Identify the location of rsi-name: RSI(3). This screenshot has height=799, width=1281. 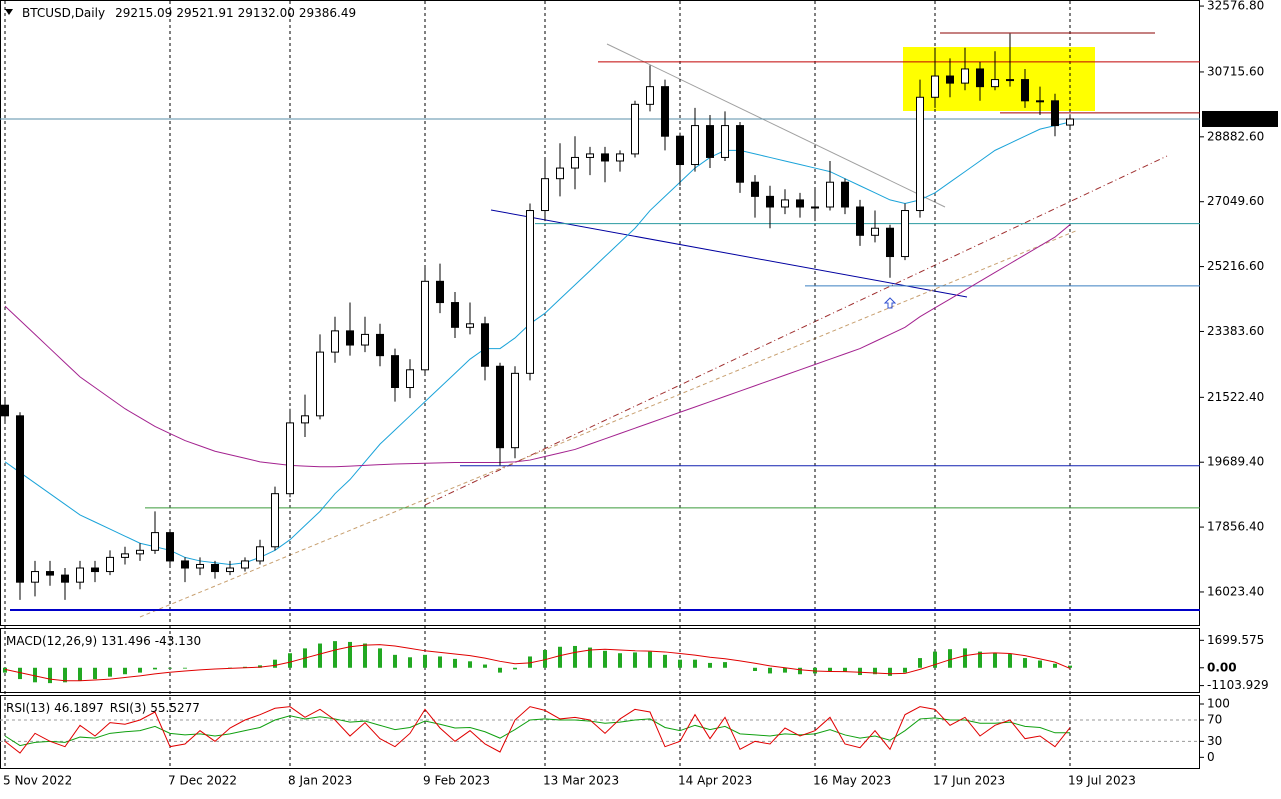
(128, 708).